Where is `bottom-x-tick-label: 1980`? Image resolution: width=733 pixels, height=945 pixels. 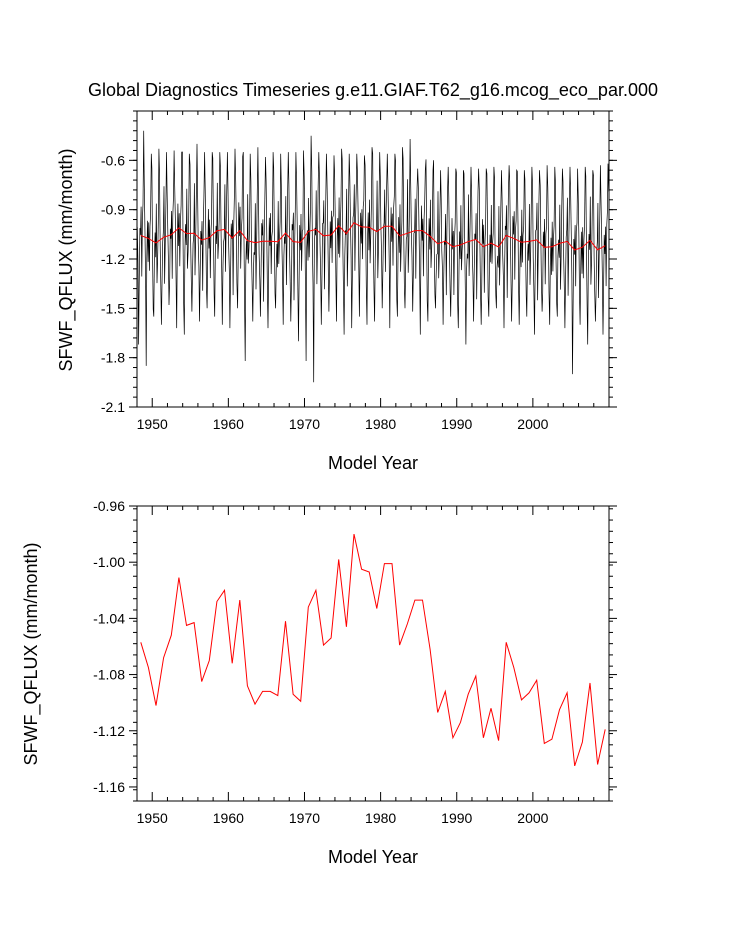 bottom-x-tick-label: 1980 is located at coordinates (380, 818).